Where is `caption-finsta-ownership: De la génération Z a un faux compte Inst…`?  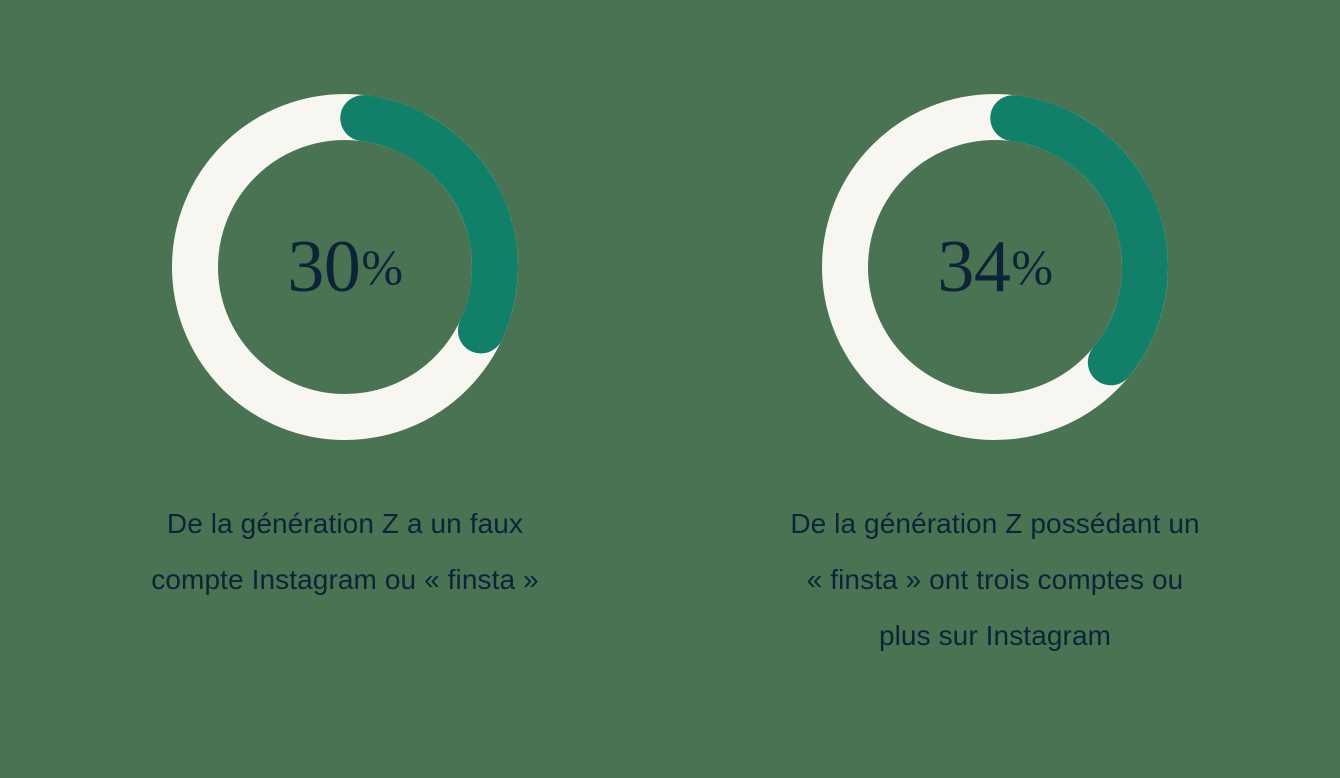 caption-finsta-ownership: De la génération Z a un faux compte Inst… is located at coordinates (345, 552).